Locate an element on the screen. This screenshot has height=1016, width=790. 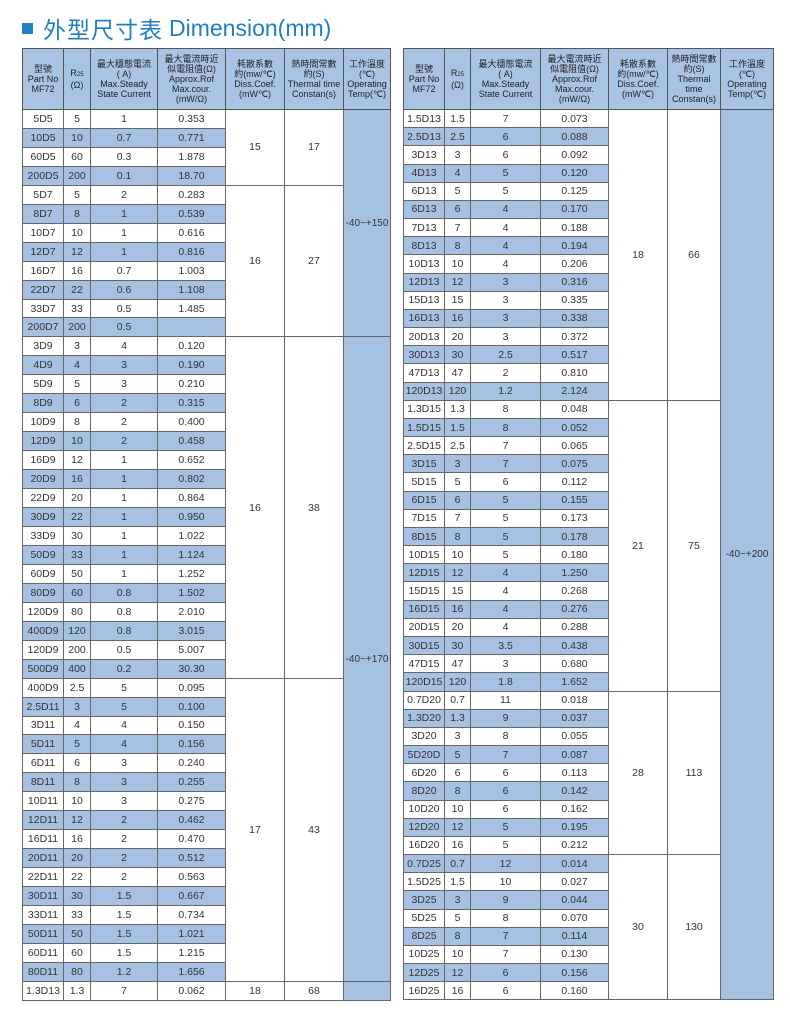
cell-r25: 1.3 is located at coordinates (77, 990).